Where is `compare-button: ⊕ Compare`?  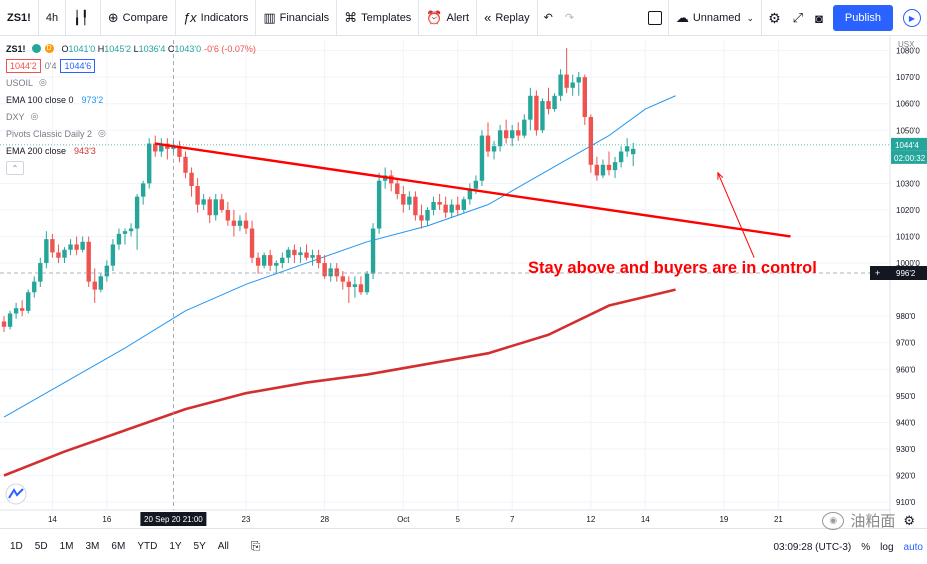 compare-button: ⊕ Compare is located at coordinates (138, 18).